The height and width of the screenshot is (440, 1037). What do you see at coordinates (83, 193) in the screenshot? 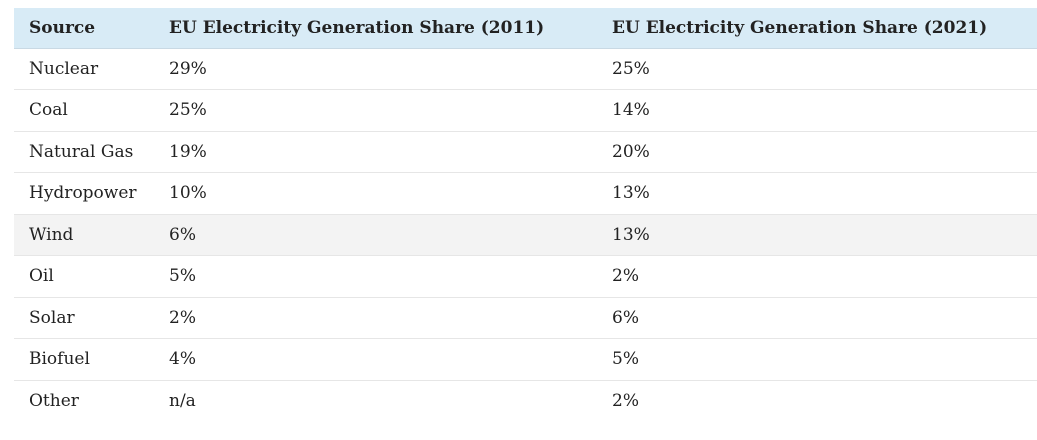
I see `cell-source: Hydropower` at bounding box center [83, 193].